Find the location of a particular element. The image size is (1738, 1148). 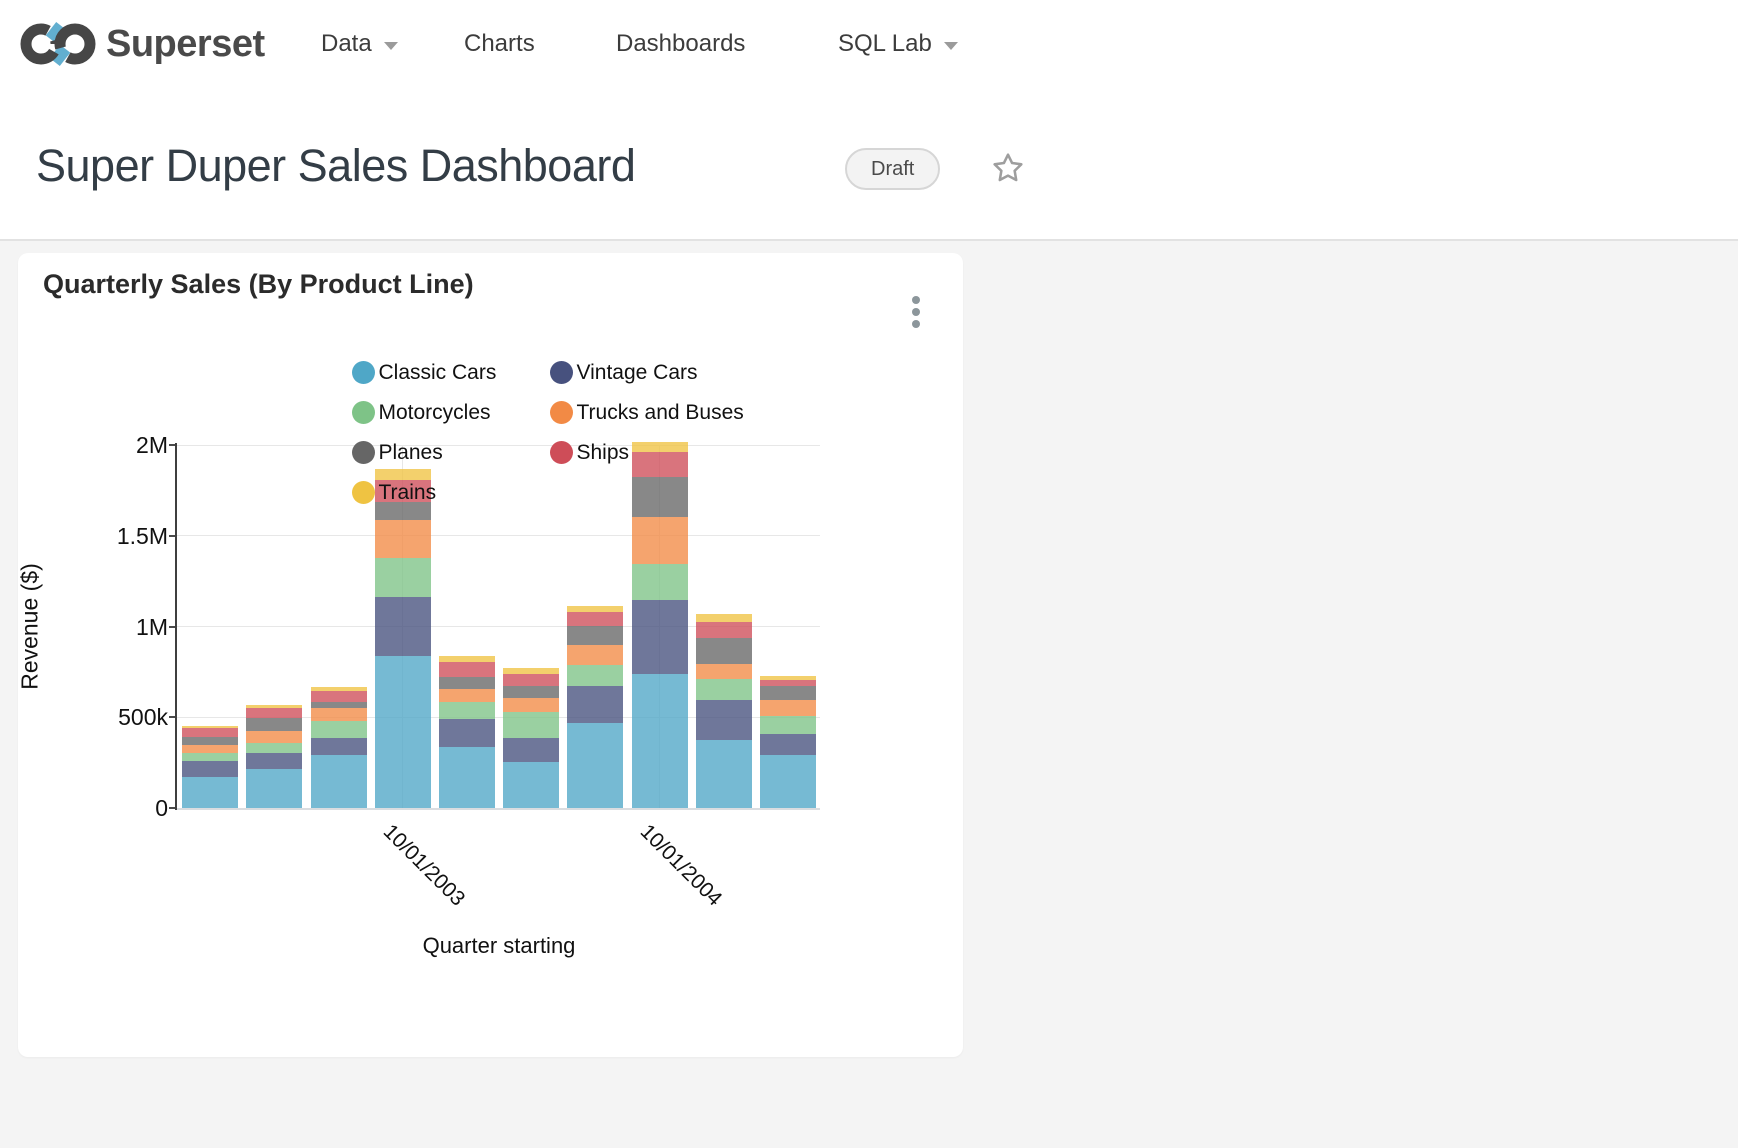

legend-item-ships: Ships is located at coordinates (589, 452).